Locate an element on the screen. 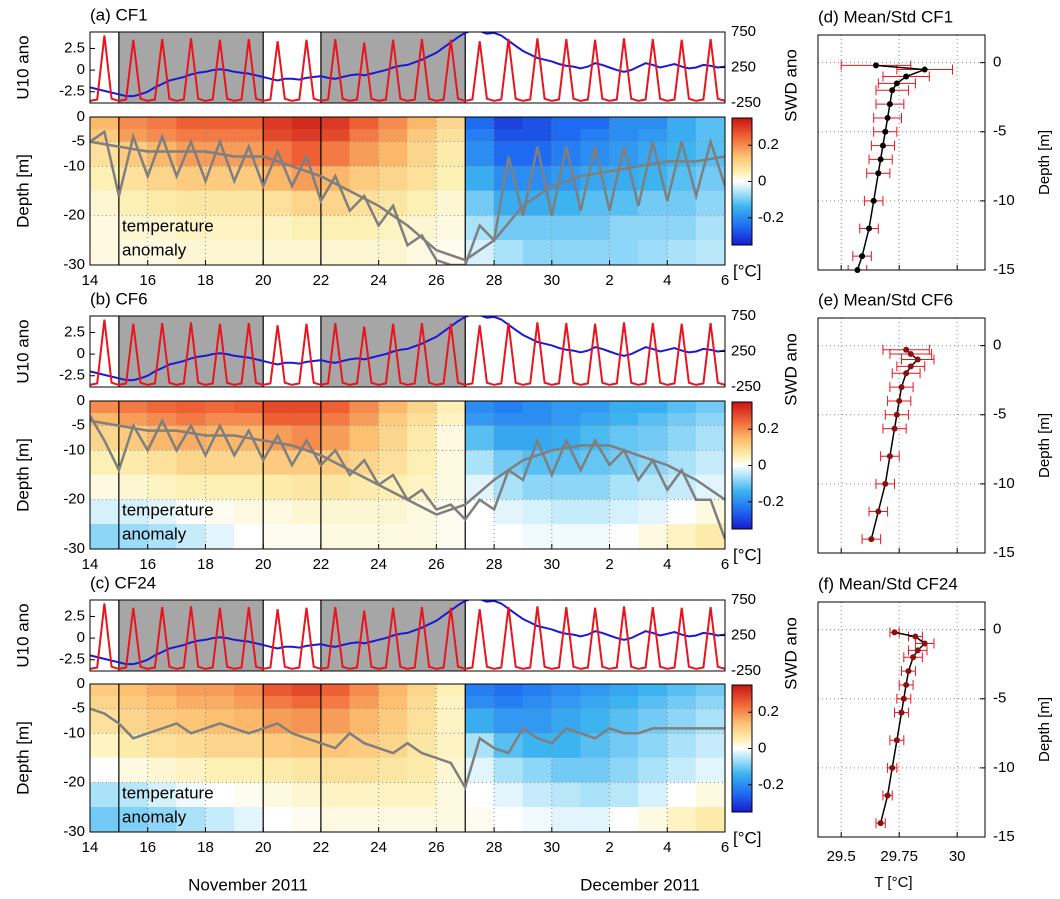 The image size is (1060, 899). x-tick-label: 29.5 is located at coordinates (841, 856).